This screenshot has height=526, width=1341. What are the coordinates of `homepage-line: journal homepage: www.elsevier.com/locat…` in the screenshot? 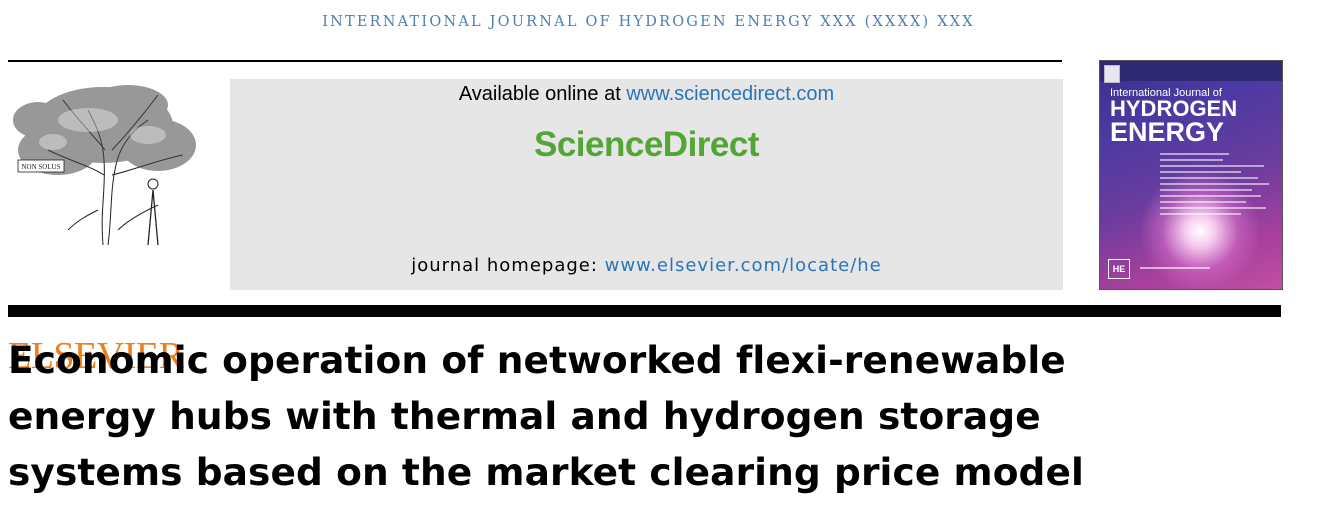 It's located at (646, 265).